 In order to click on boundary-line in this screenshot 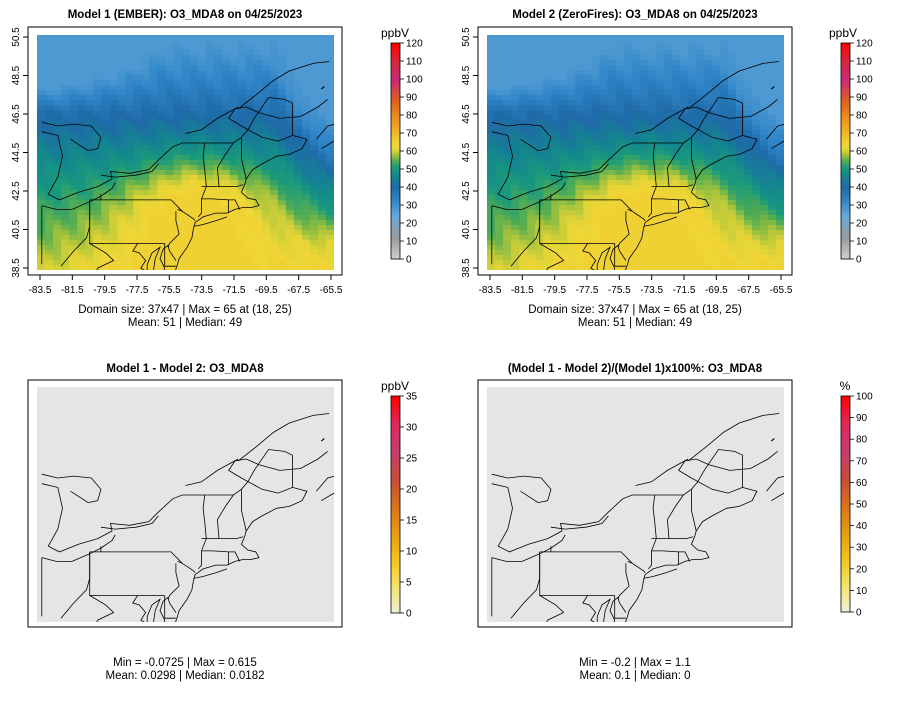, I will do `click(173, 229)`.